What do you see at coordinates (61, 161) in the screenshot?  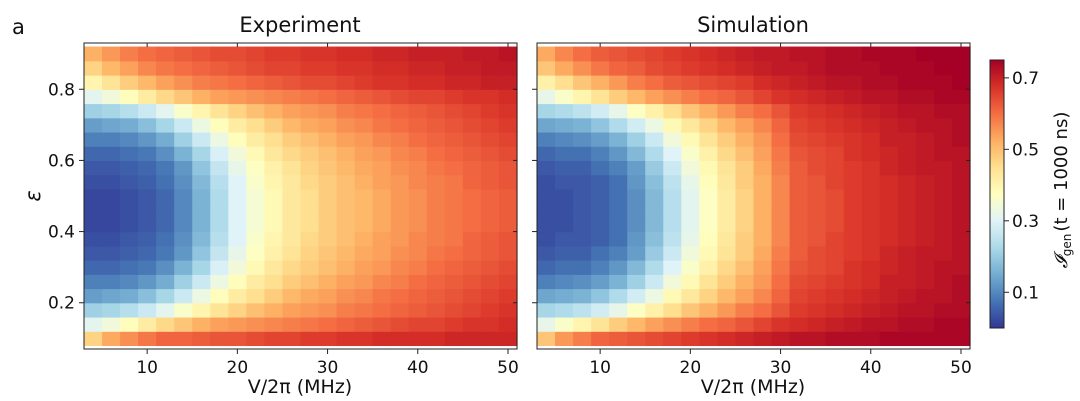 I see `experiment-y-tick-label: 0.6` at bounding box center [61, 161].